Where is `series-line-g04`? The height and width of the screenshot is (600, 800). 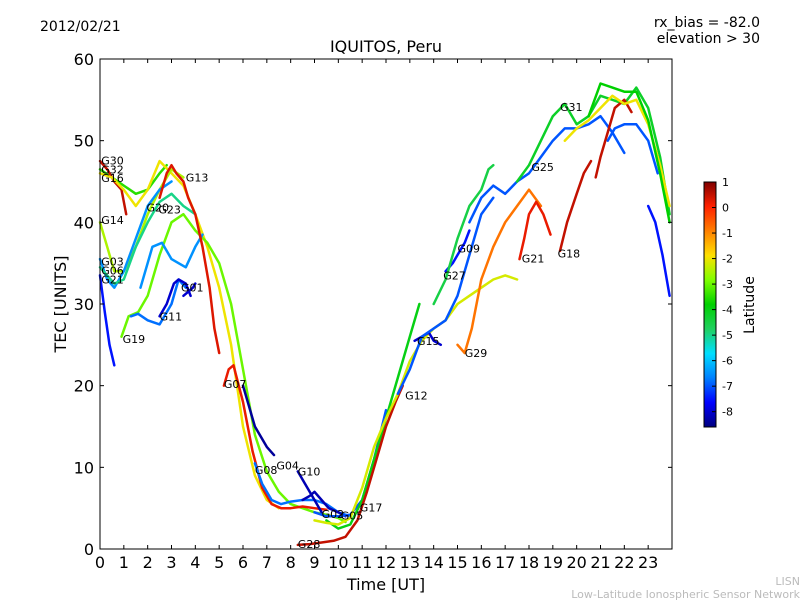
series-line-g04 is located at coordinates (258, 420).